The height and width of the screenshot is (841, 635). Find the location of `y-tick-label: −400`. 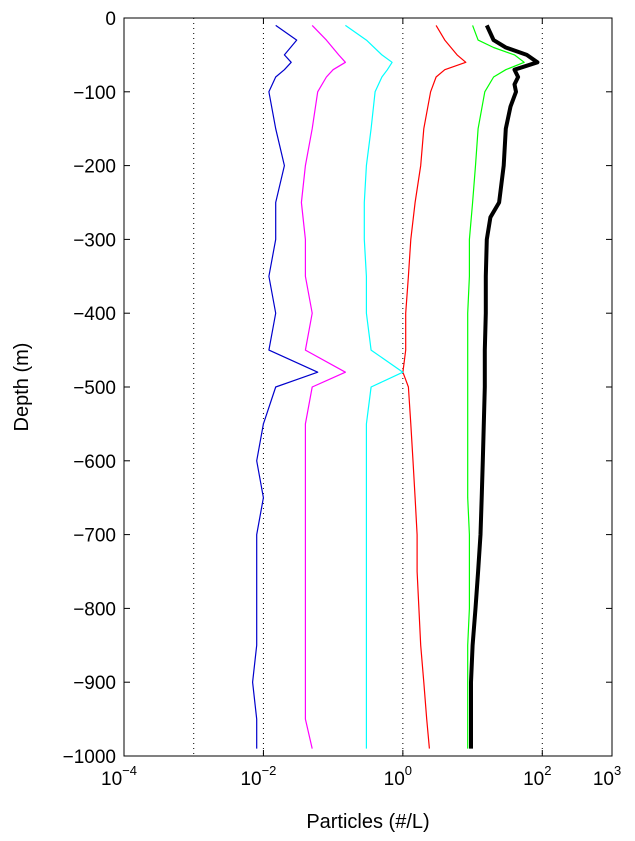

y-tick-label: −400 is located at coordinates (94, 314).